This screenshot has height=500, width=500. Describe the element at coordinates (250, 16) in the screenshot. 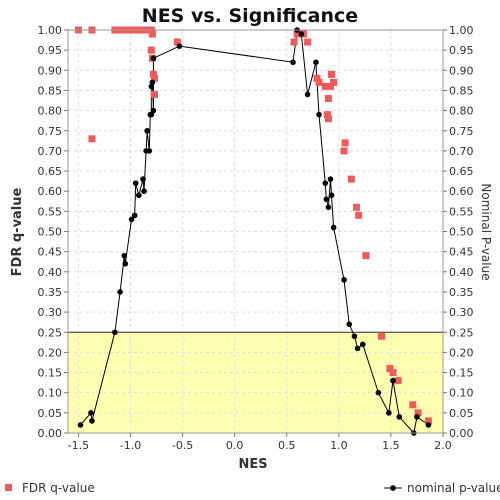

I see `chart-title: NES vs. Significance` at that location.